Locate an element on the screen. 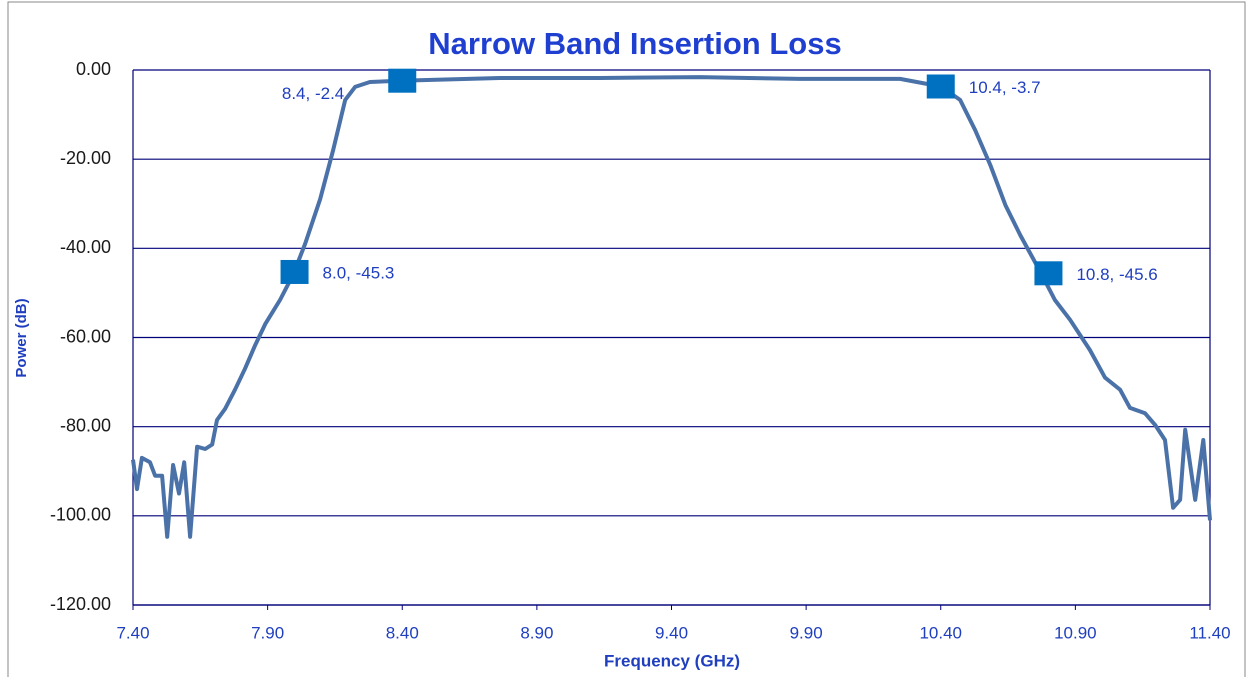 The width and height of the screenshot is (1252, 677). y-tick-label: -60.00 is located at coordinates (85, 336).